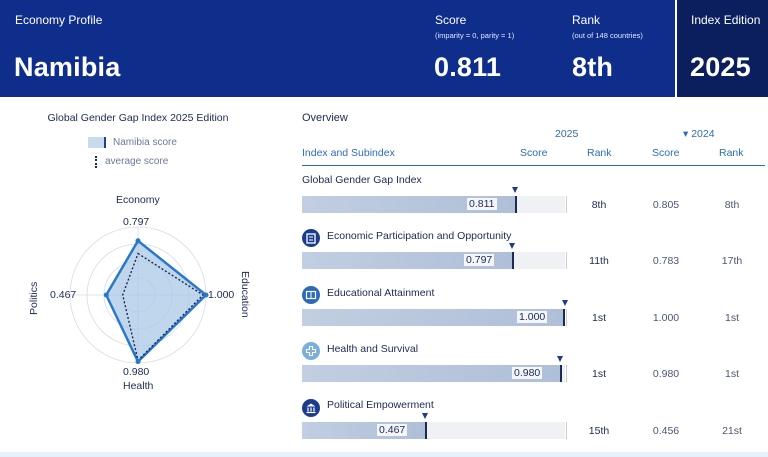  I want to click on health-icon, so click(311, 351).